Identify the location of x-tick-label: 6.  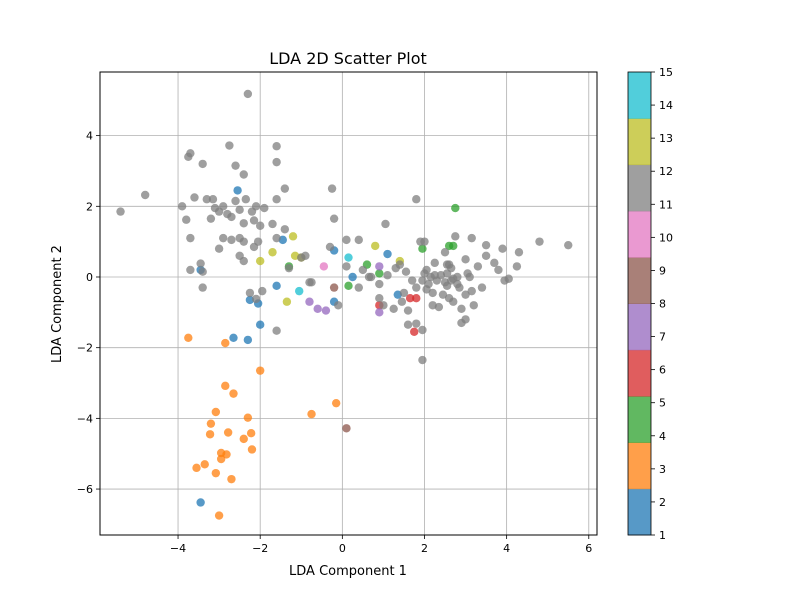
(588, 548).